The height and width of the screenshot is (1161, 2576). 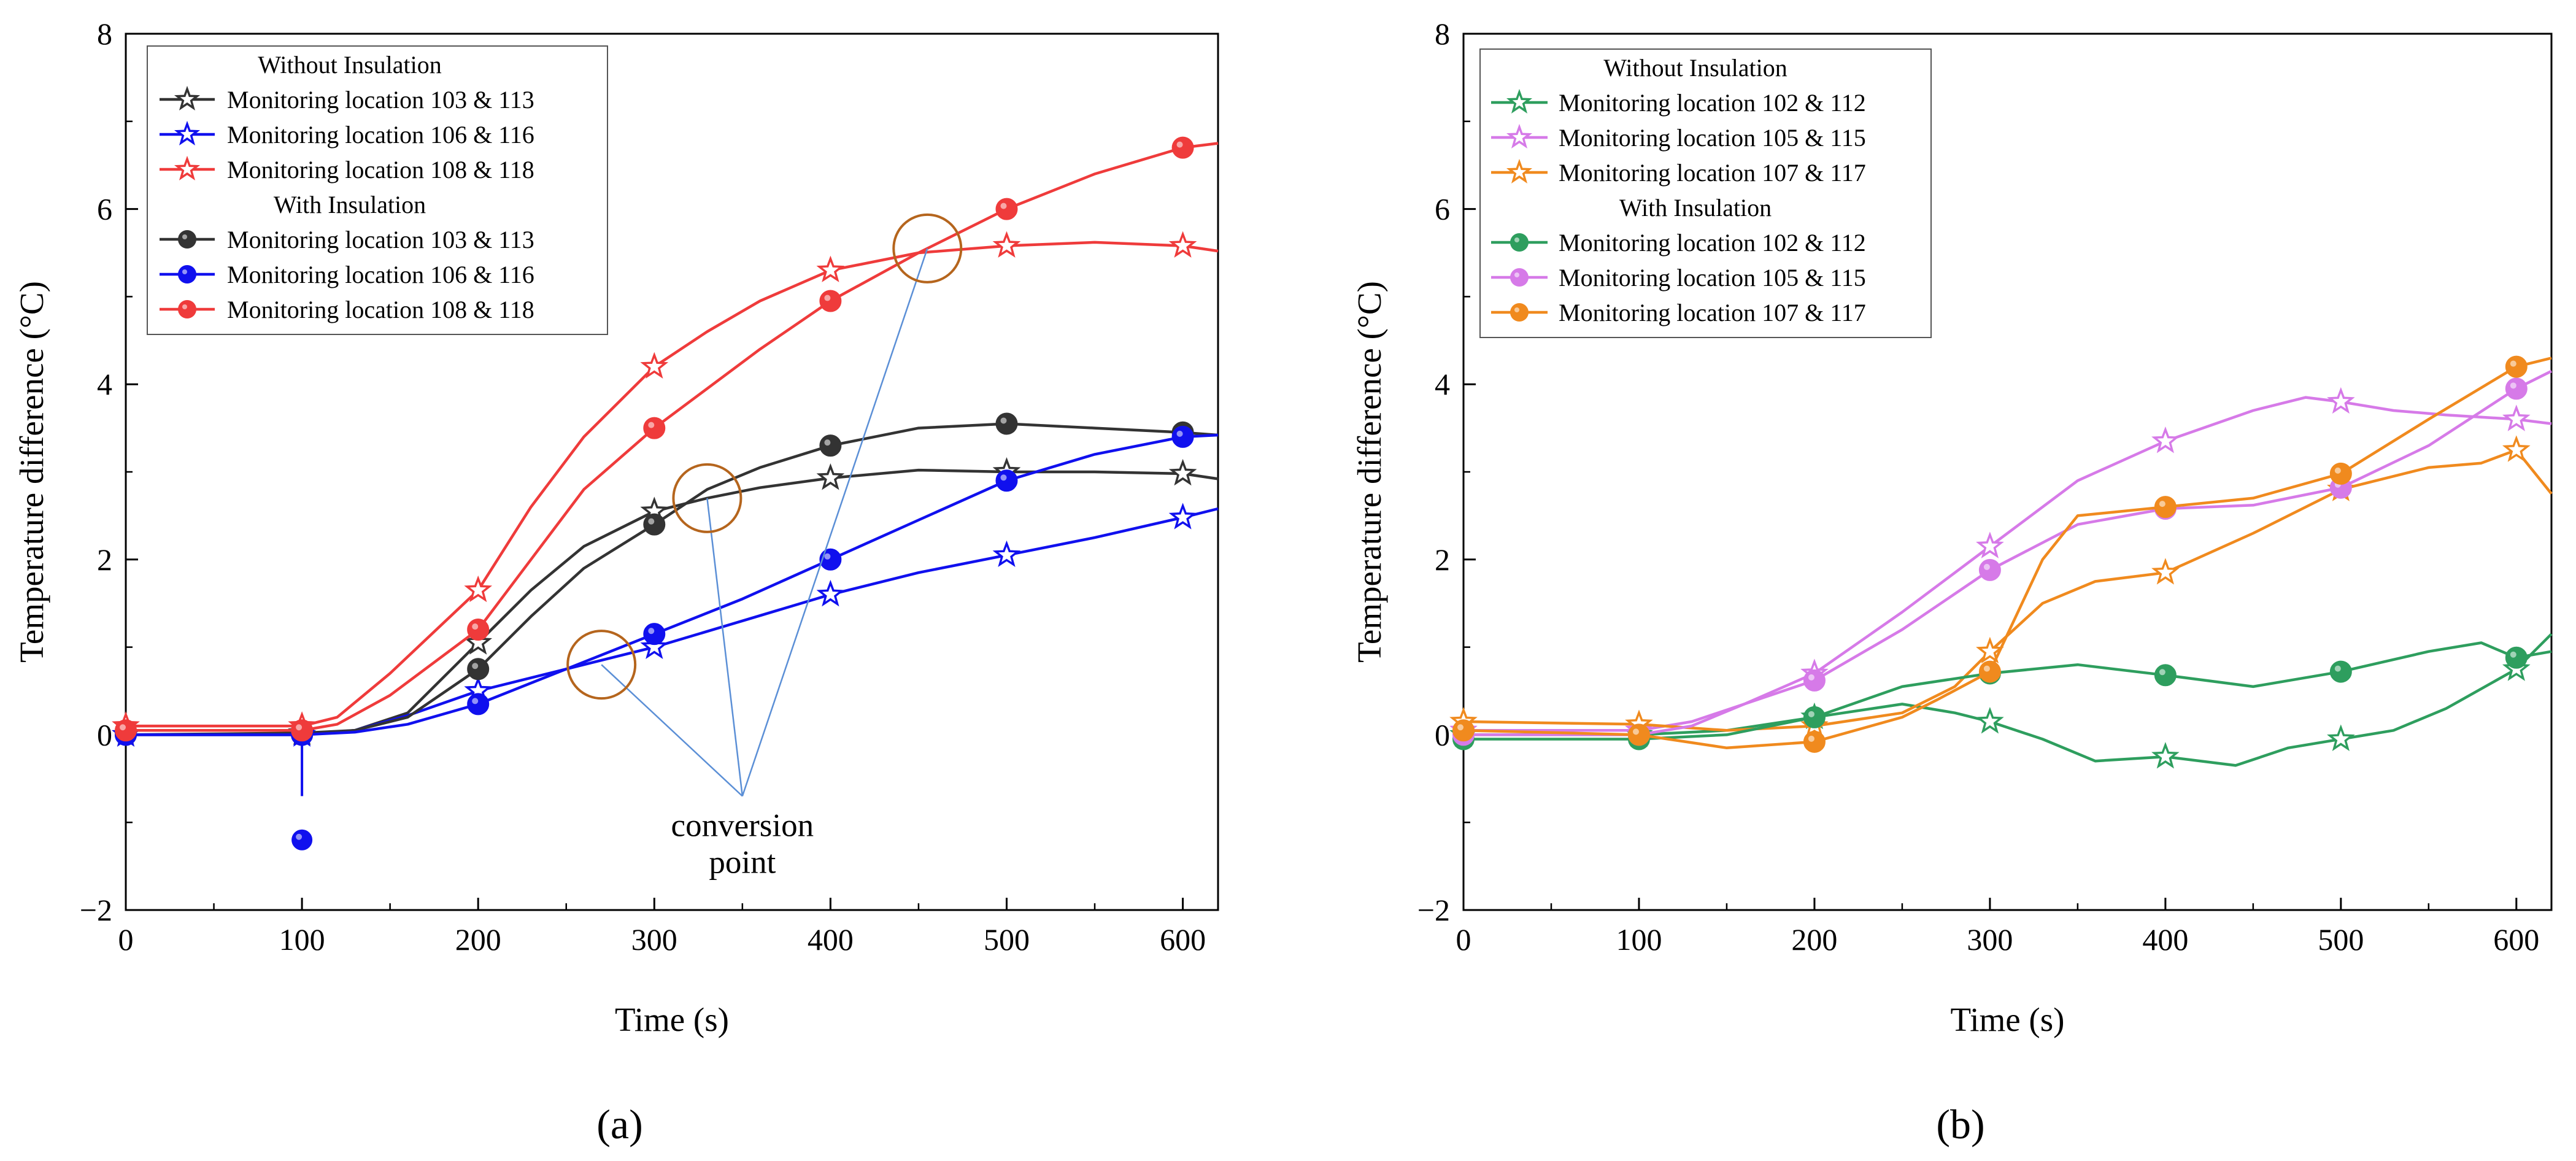 I want to click on legend-entry-label: Monitoring location 107 & 117, so click(x=1712, y=312).